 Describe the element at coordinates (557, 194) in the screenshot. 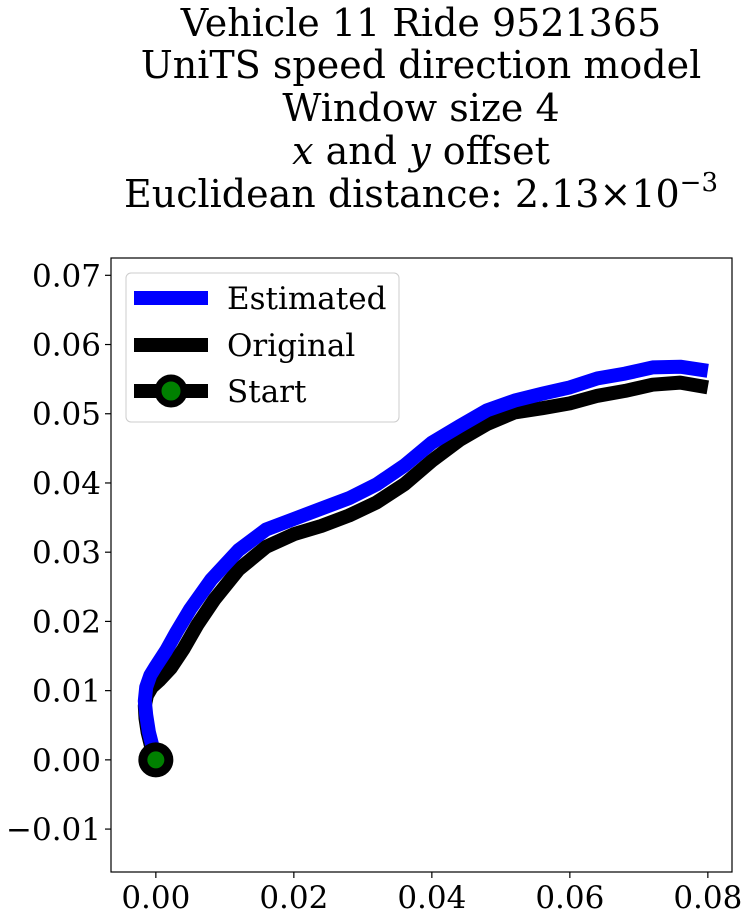

I see `title-distance-mantissa: 2.13` at that location.